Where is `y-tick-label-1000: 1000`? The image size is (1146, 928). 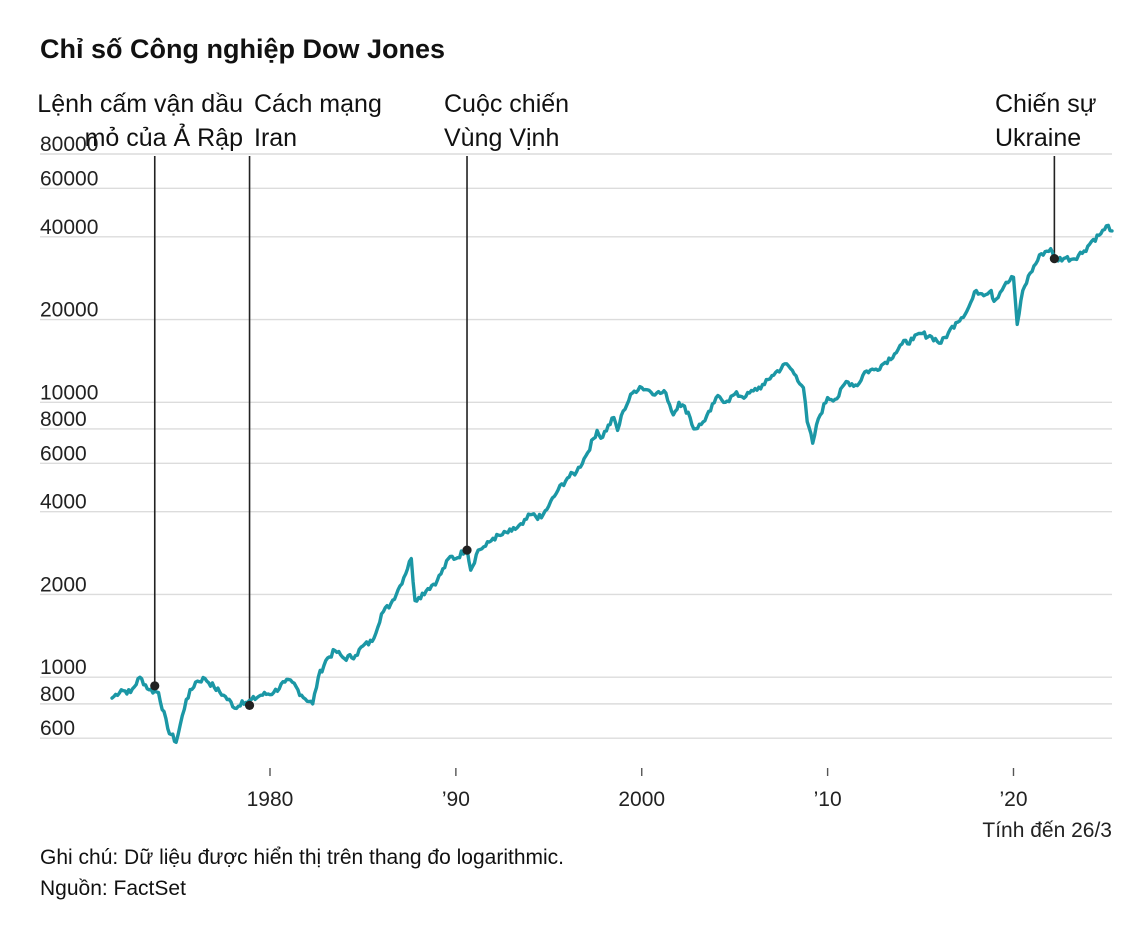 y-tick-label-1000: 1000 is located at coordinates (63, 667).